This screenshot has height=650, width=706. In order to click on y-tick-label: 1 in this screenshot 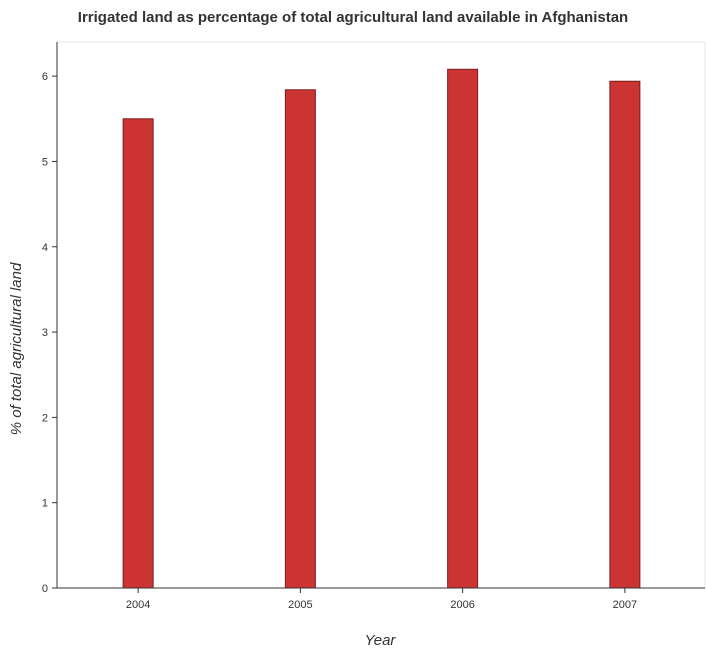, I will do `click(45, 504)`.